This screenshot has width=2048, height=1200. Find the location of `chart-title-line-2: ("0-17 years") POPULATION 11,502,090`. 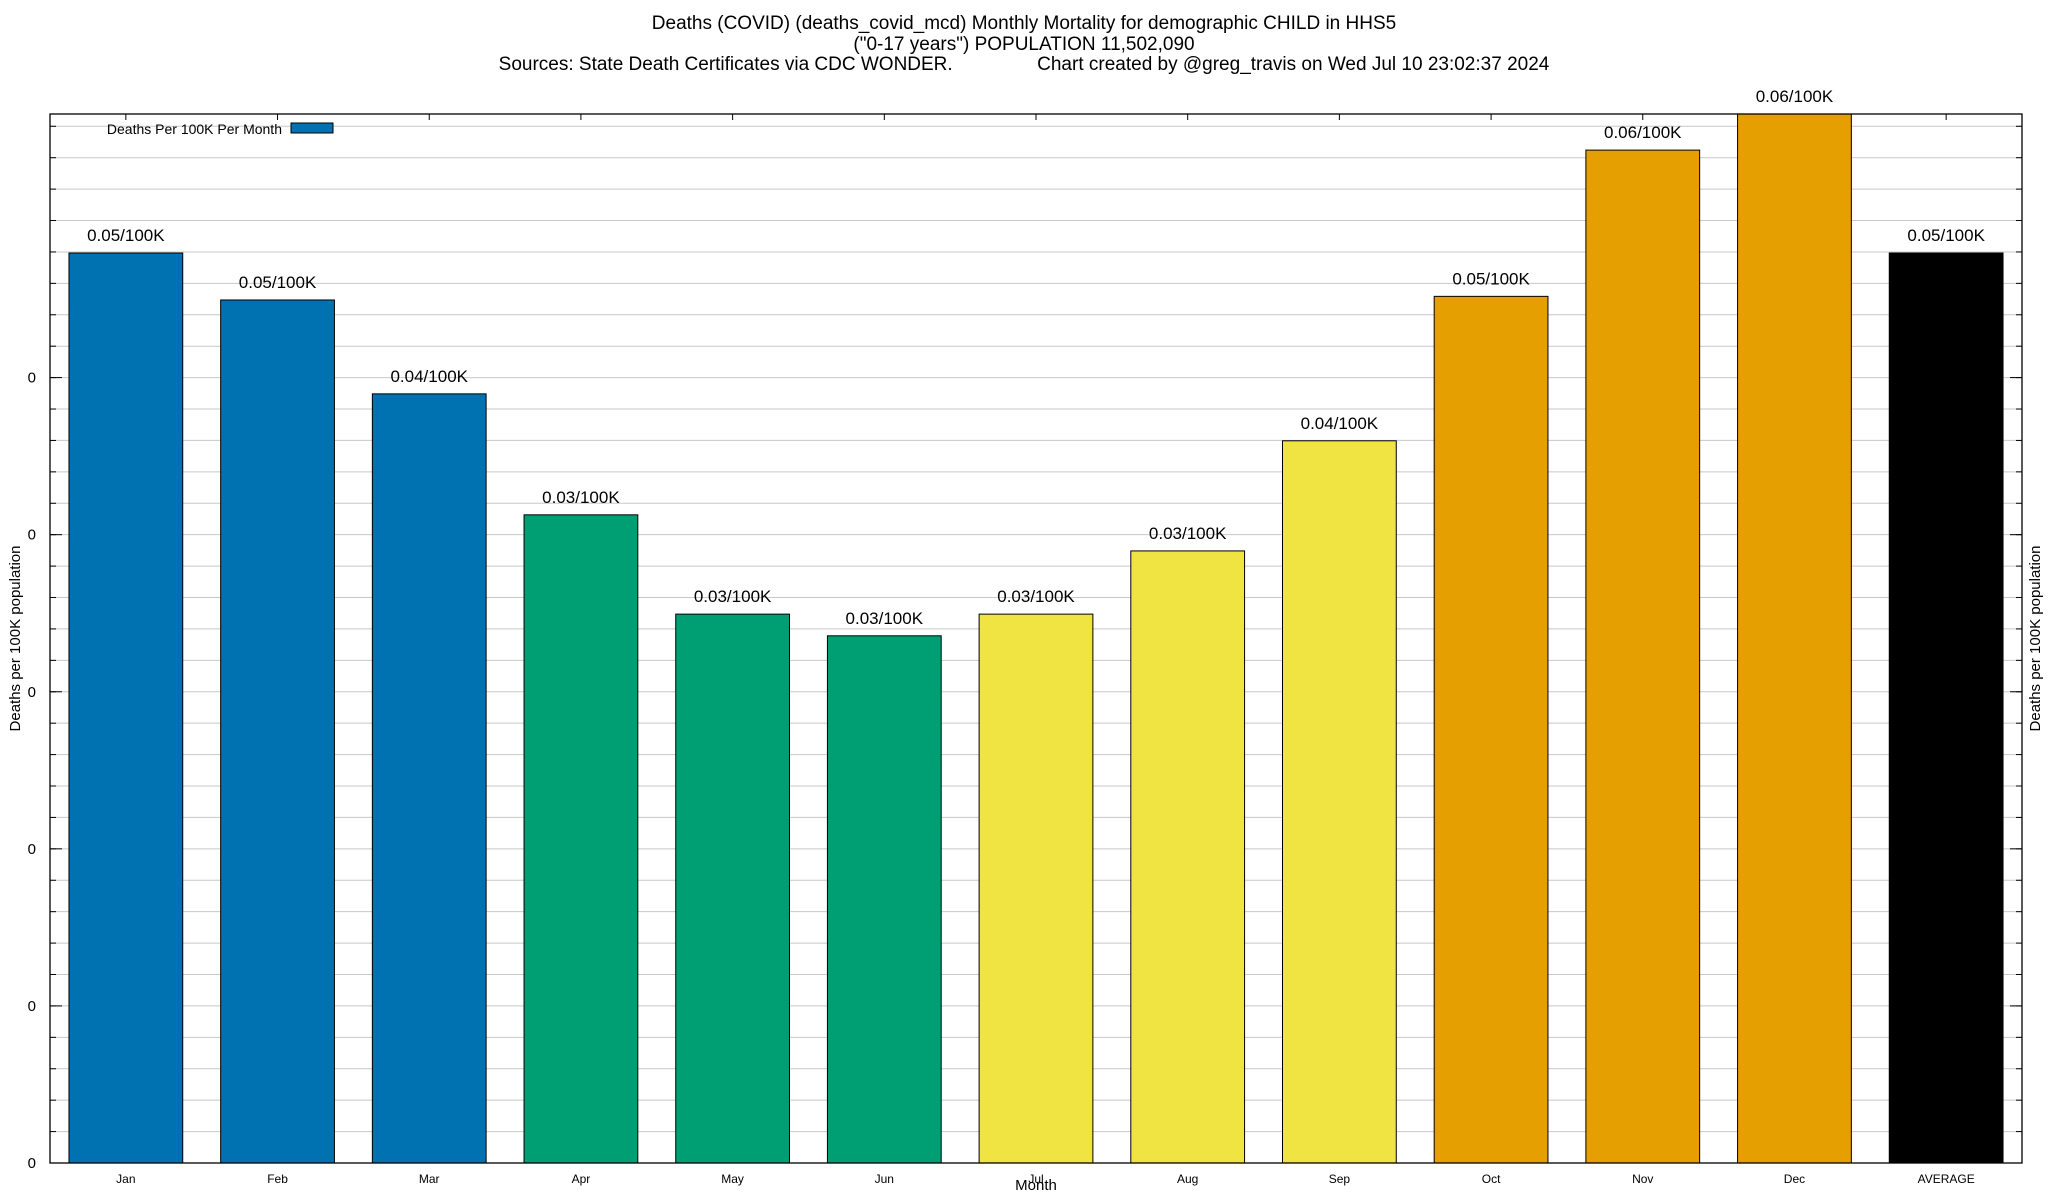

chart-title-line-2: ("0-17 years") POPULATION 11,502,090 is located at coordinates (1024, 44).